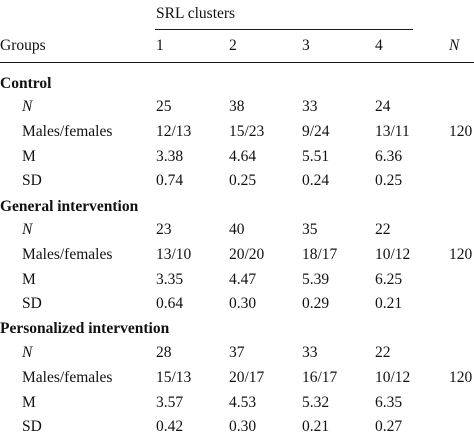  I want to click on table-cell: 5.32, so click(316, 402).